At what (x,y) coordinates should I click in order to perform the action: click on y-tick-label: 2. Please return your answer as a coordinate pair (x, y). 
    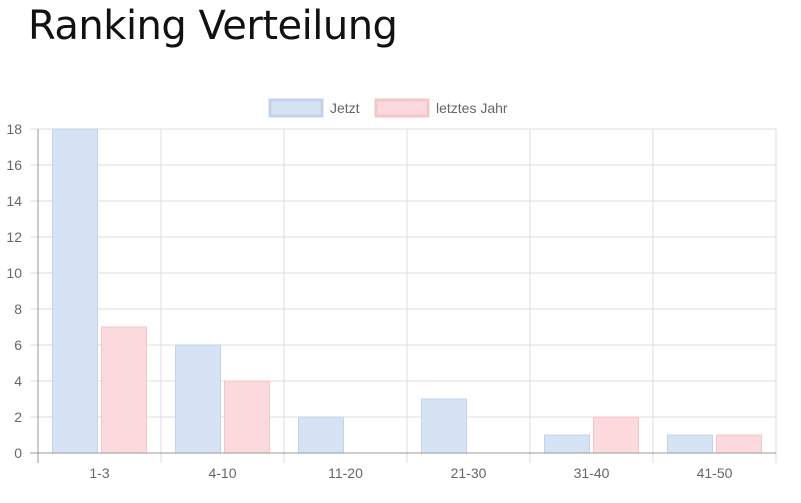
    Looking at the image, I should click on (18, 417).